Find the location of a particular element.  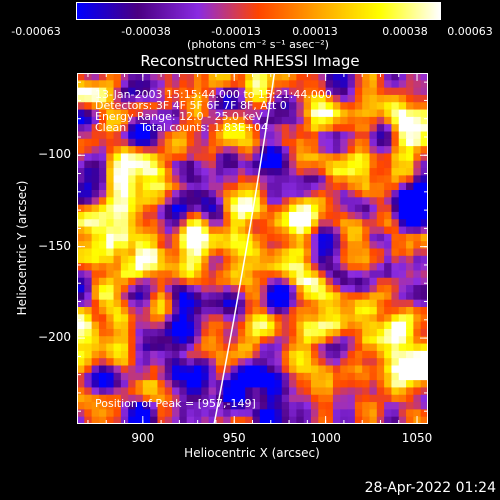

colorbar-tick-label: -0.00063 is located at coordinates (36, 31).